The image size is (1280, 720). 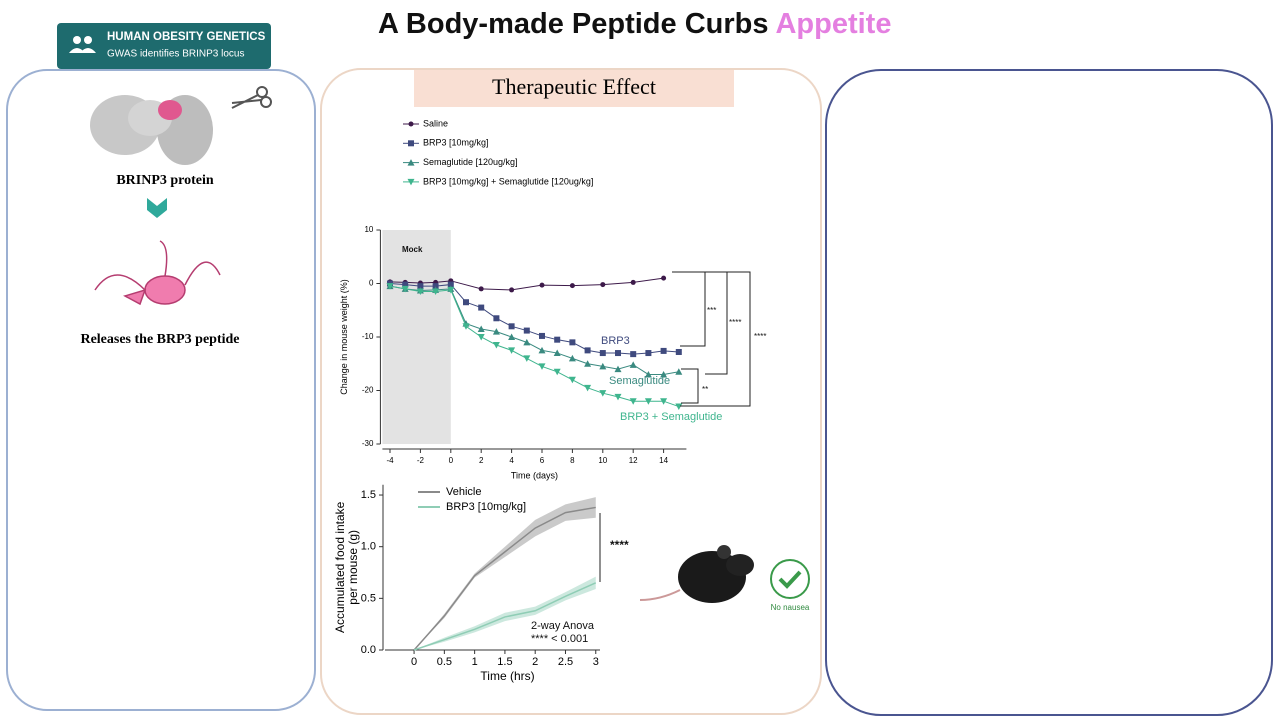 What do you see at coordinates (671, 417) in the screenshot?
I see `annotation: BRP3 + Semaglutide` at bounding box center [671, 417].